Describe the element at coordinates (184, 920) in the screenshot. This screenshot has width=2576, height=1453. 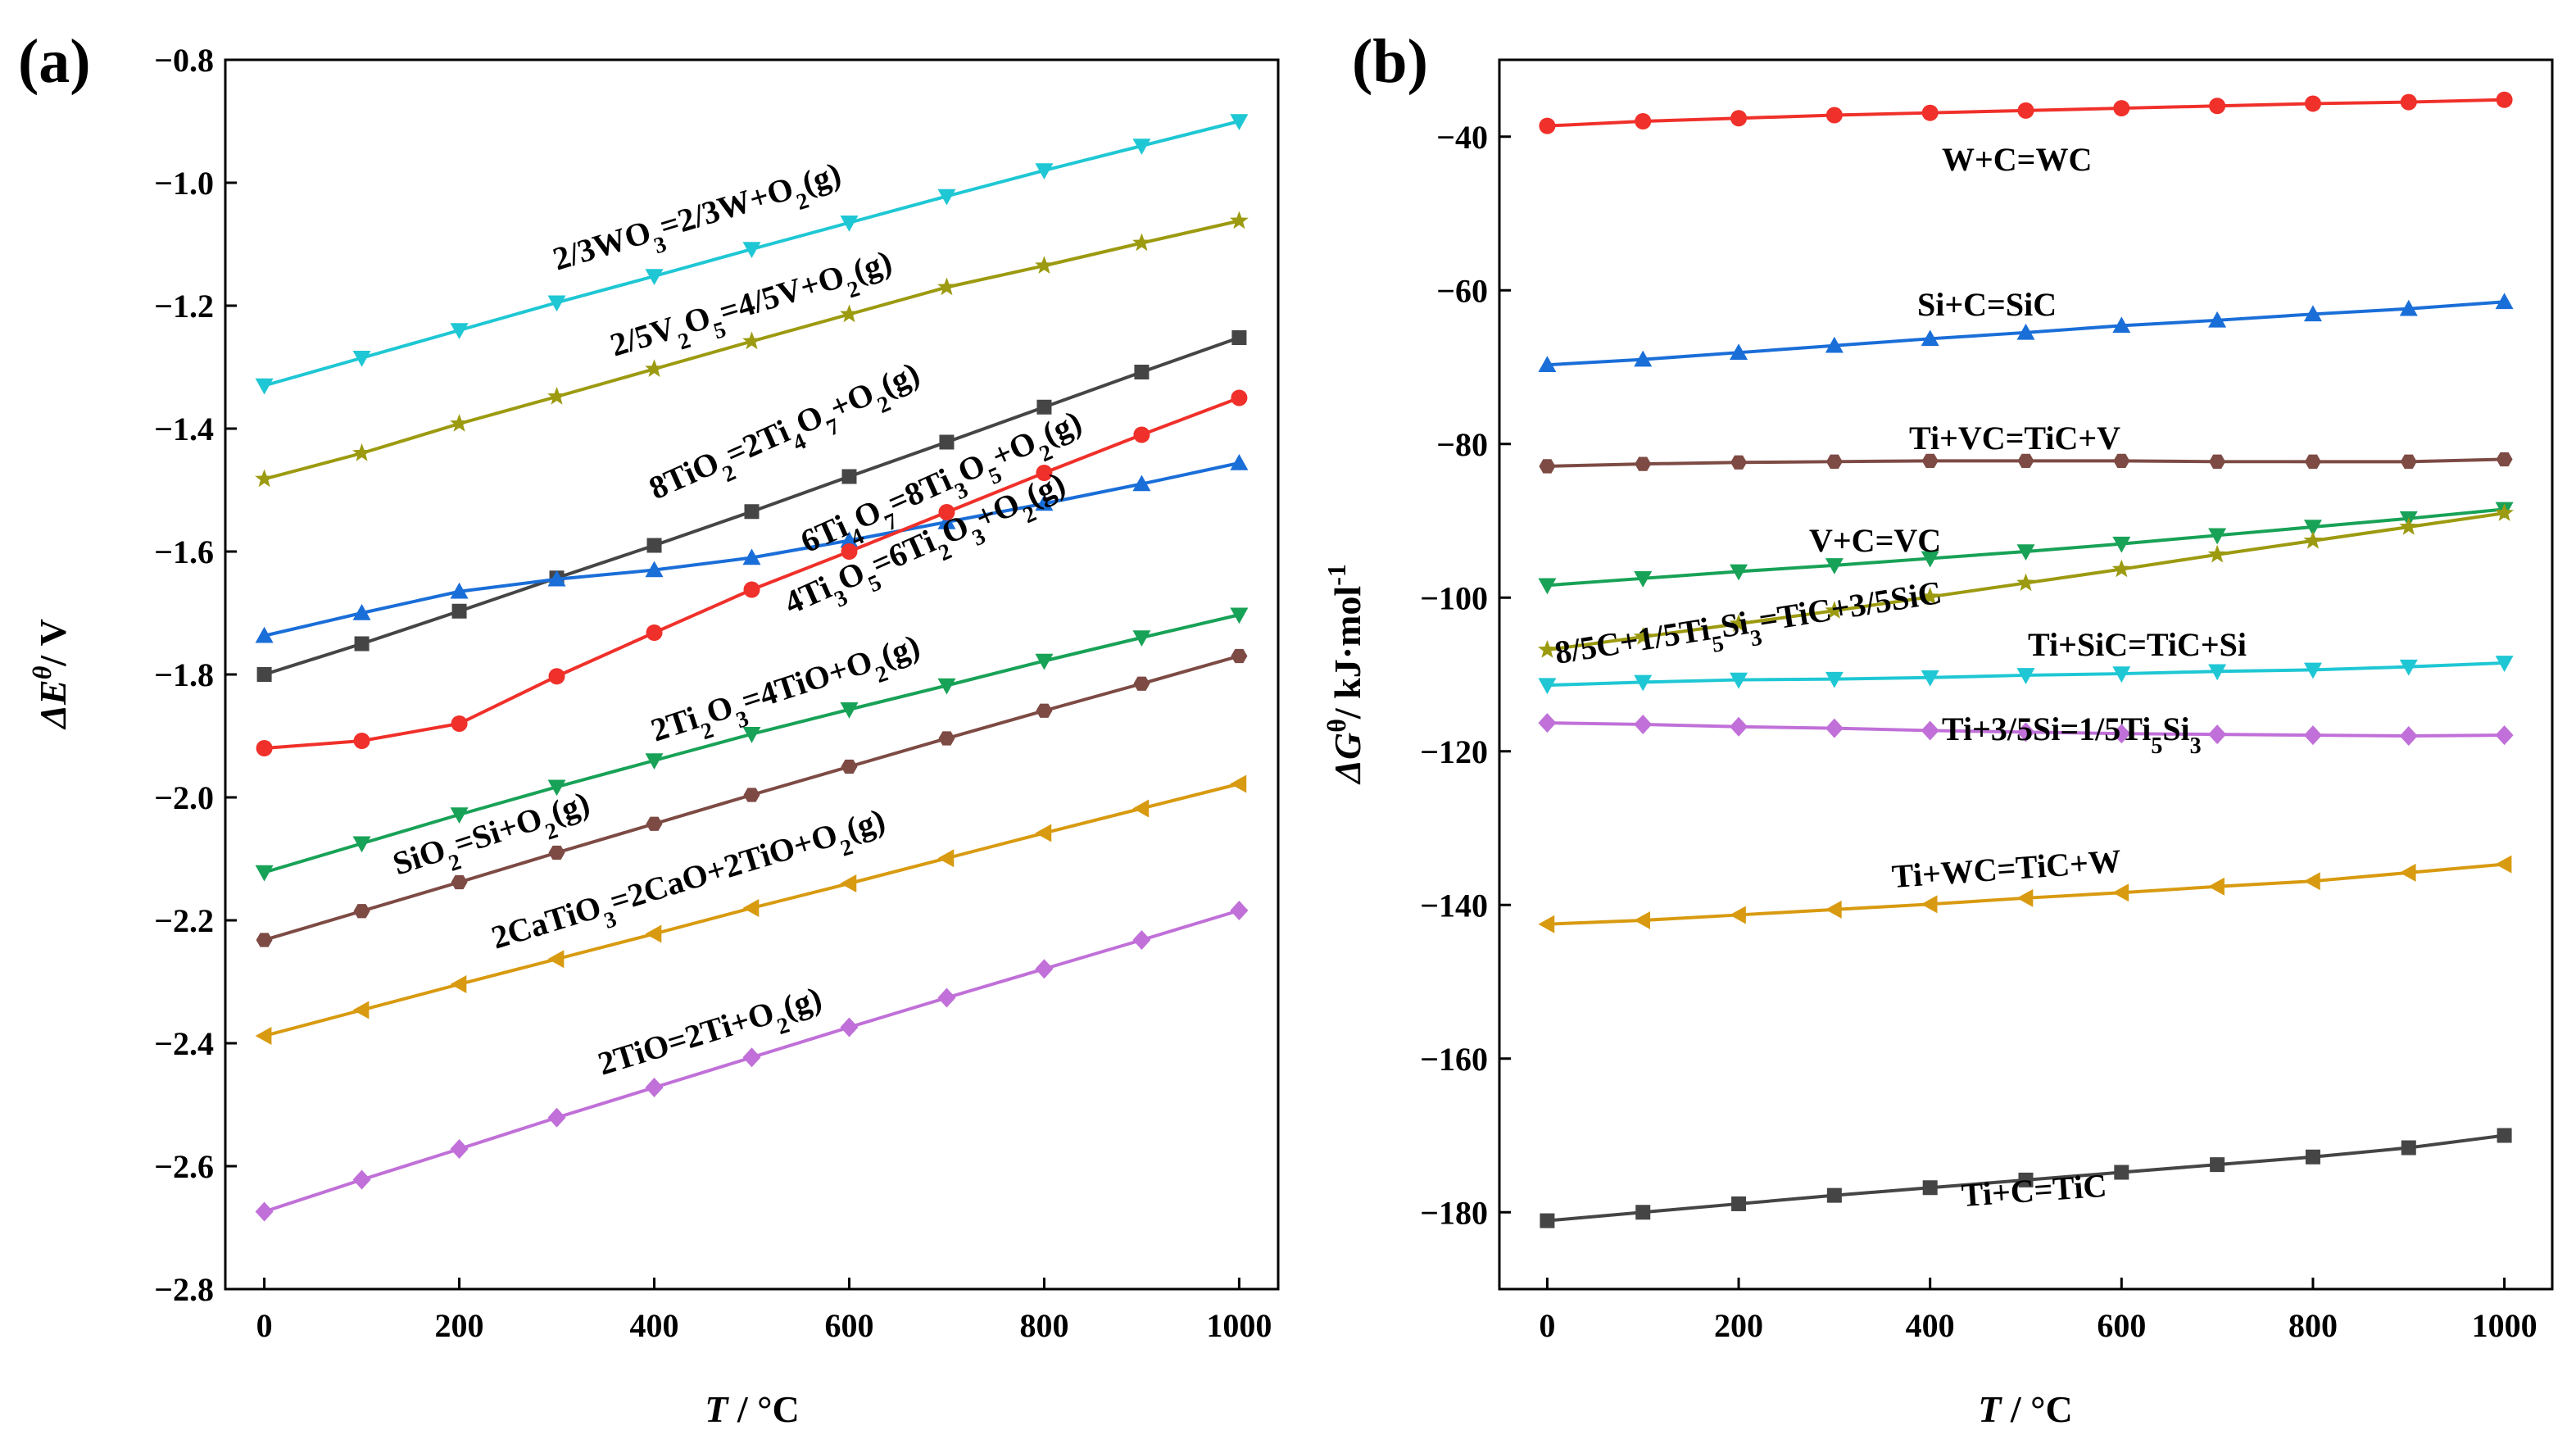
I see `y-tick-label: −2.2` at that location.